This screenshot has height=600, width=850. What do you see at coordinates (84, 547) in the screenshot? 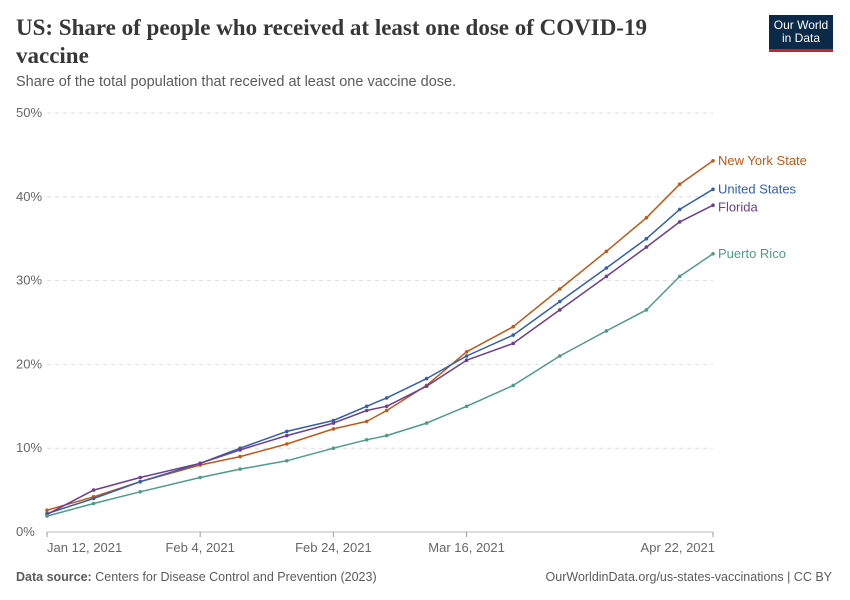
I see `x-tick-label: Jan 12, 2021` at bounding box center [84, 547].